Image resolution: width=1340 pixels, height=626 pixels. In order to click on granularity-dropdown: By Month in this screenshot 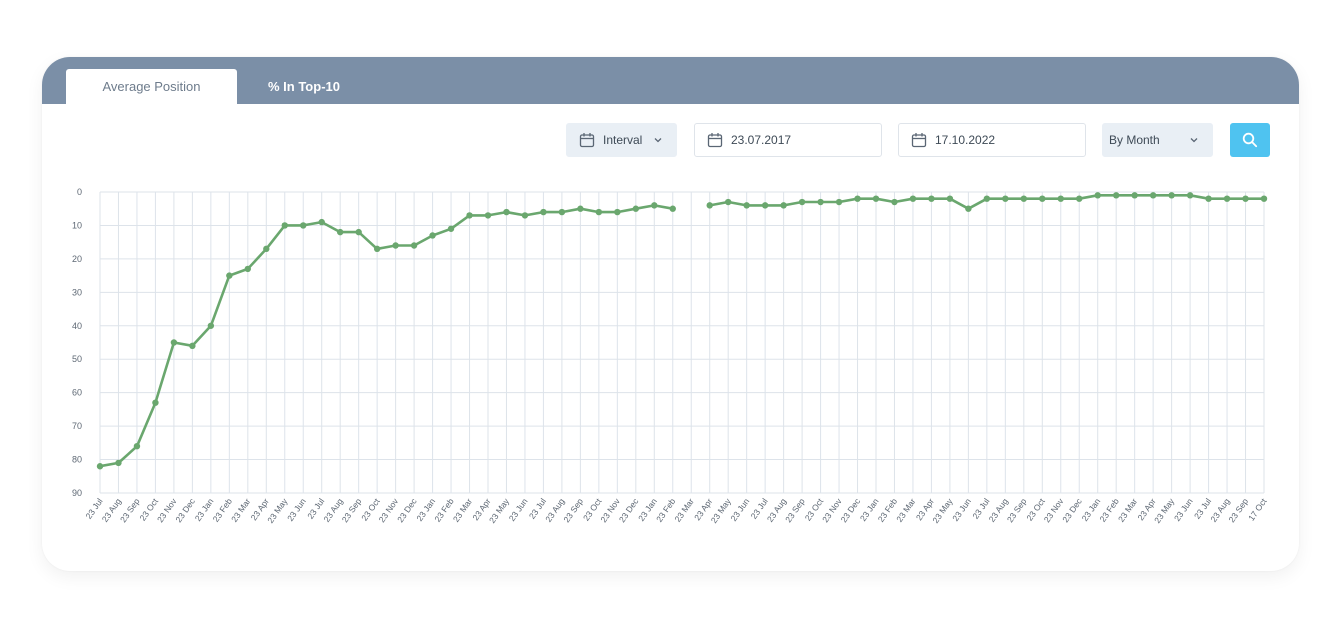, I will do `click(1157, 140)`.